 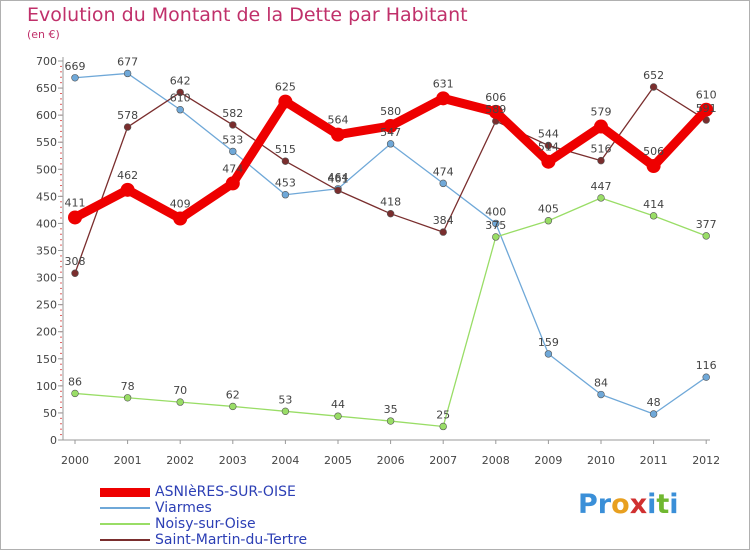 What do you see at coordinates (601, 149) in the screenshot?
I see `data-label: 516` at bounding box center [601, 149].